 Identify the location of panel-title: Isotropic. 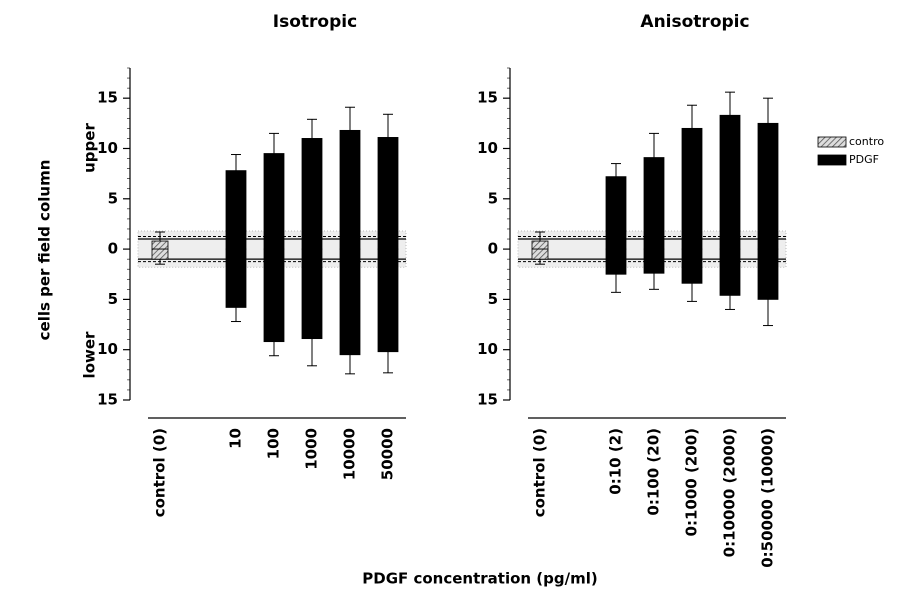
(315, 22).